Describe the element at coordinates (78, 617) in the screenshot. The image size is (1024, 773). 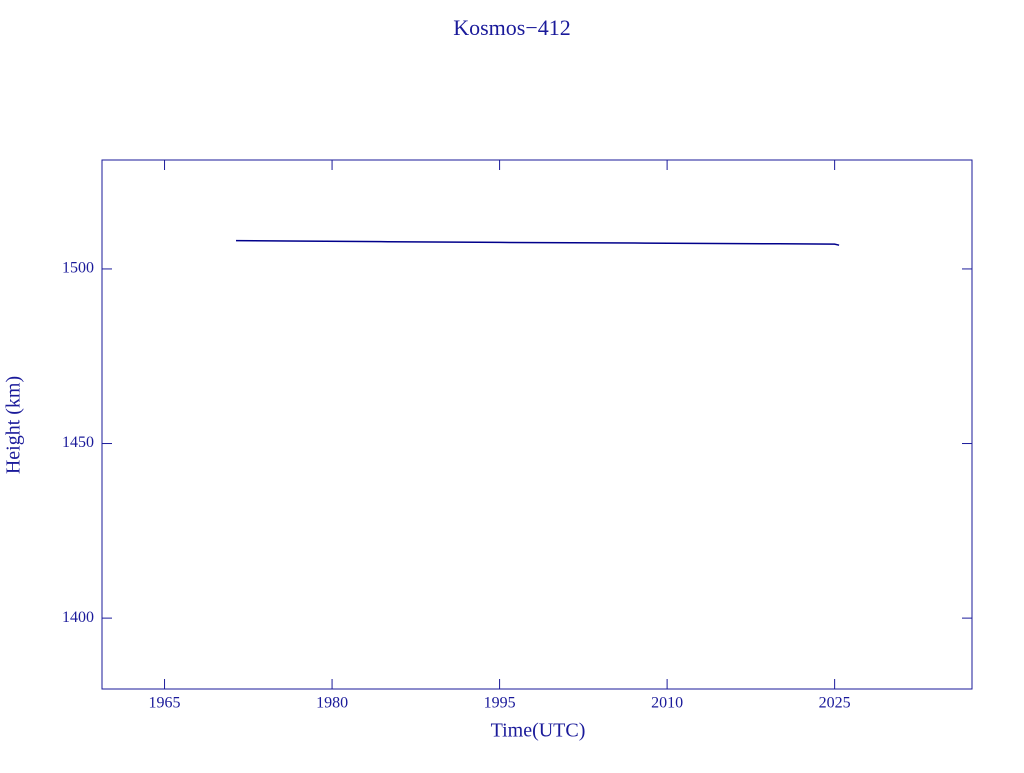
I see `y-tick-label: 1400` at that location.